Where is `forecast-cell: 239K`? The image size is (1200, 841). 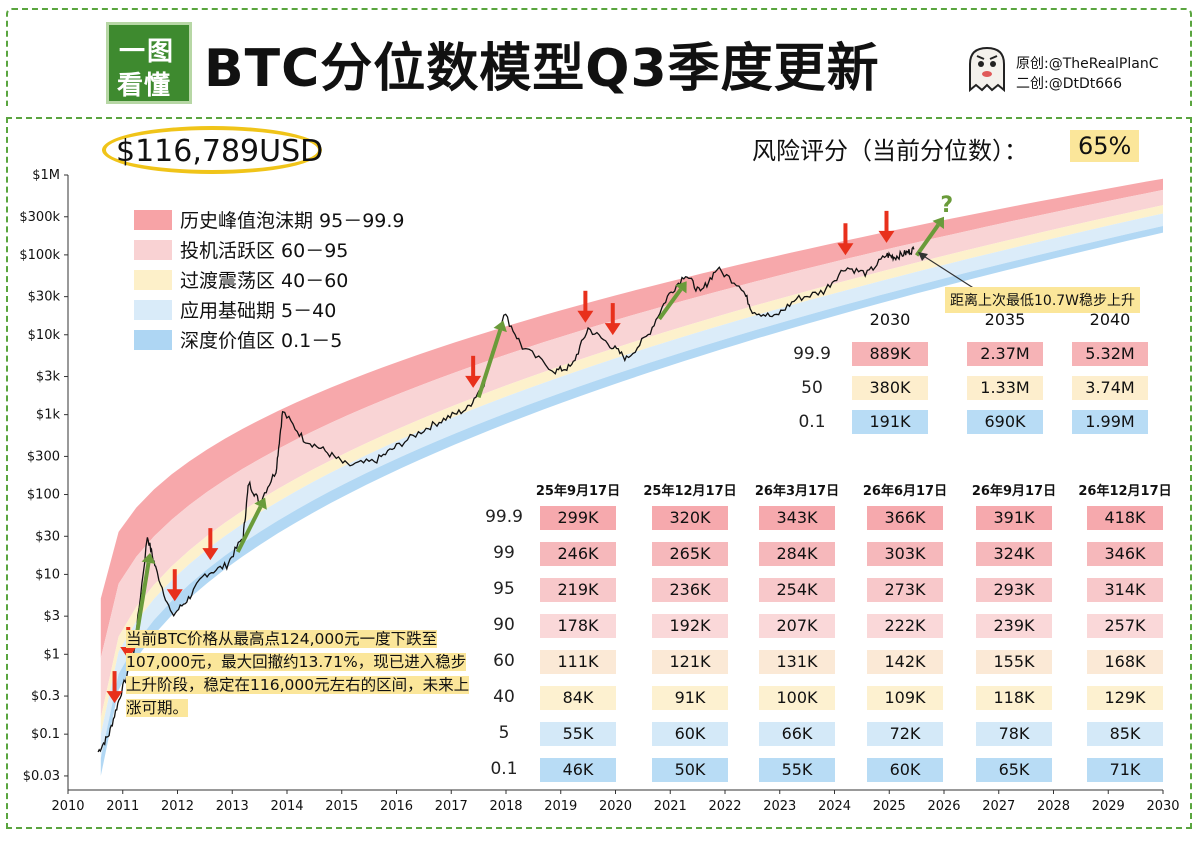 forecast-cell: 239K is located at coordinates (1014, 626).